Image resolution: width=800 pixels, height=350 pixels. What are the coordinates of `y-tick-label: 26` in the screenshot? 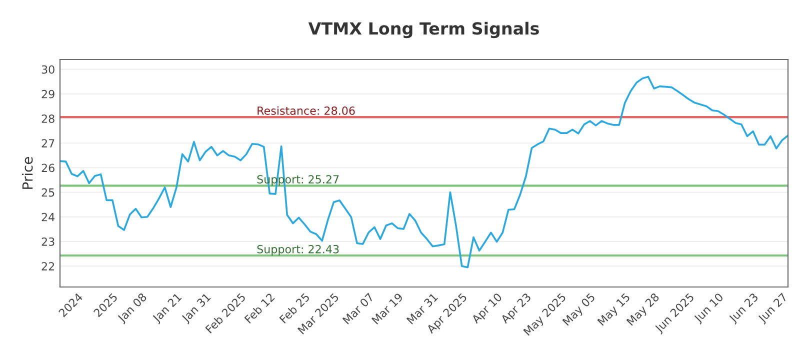 It's located at (48, 168).